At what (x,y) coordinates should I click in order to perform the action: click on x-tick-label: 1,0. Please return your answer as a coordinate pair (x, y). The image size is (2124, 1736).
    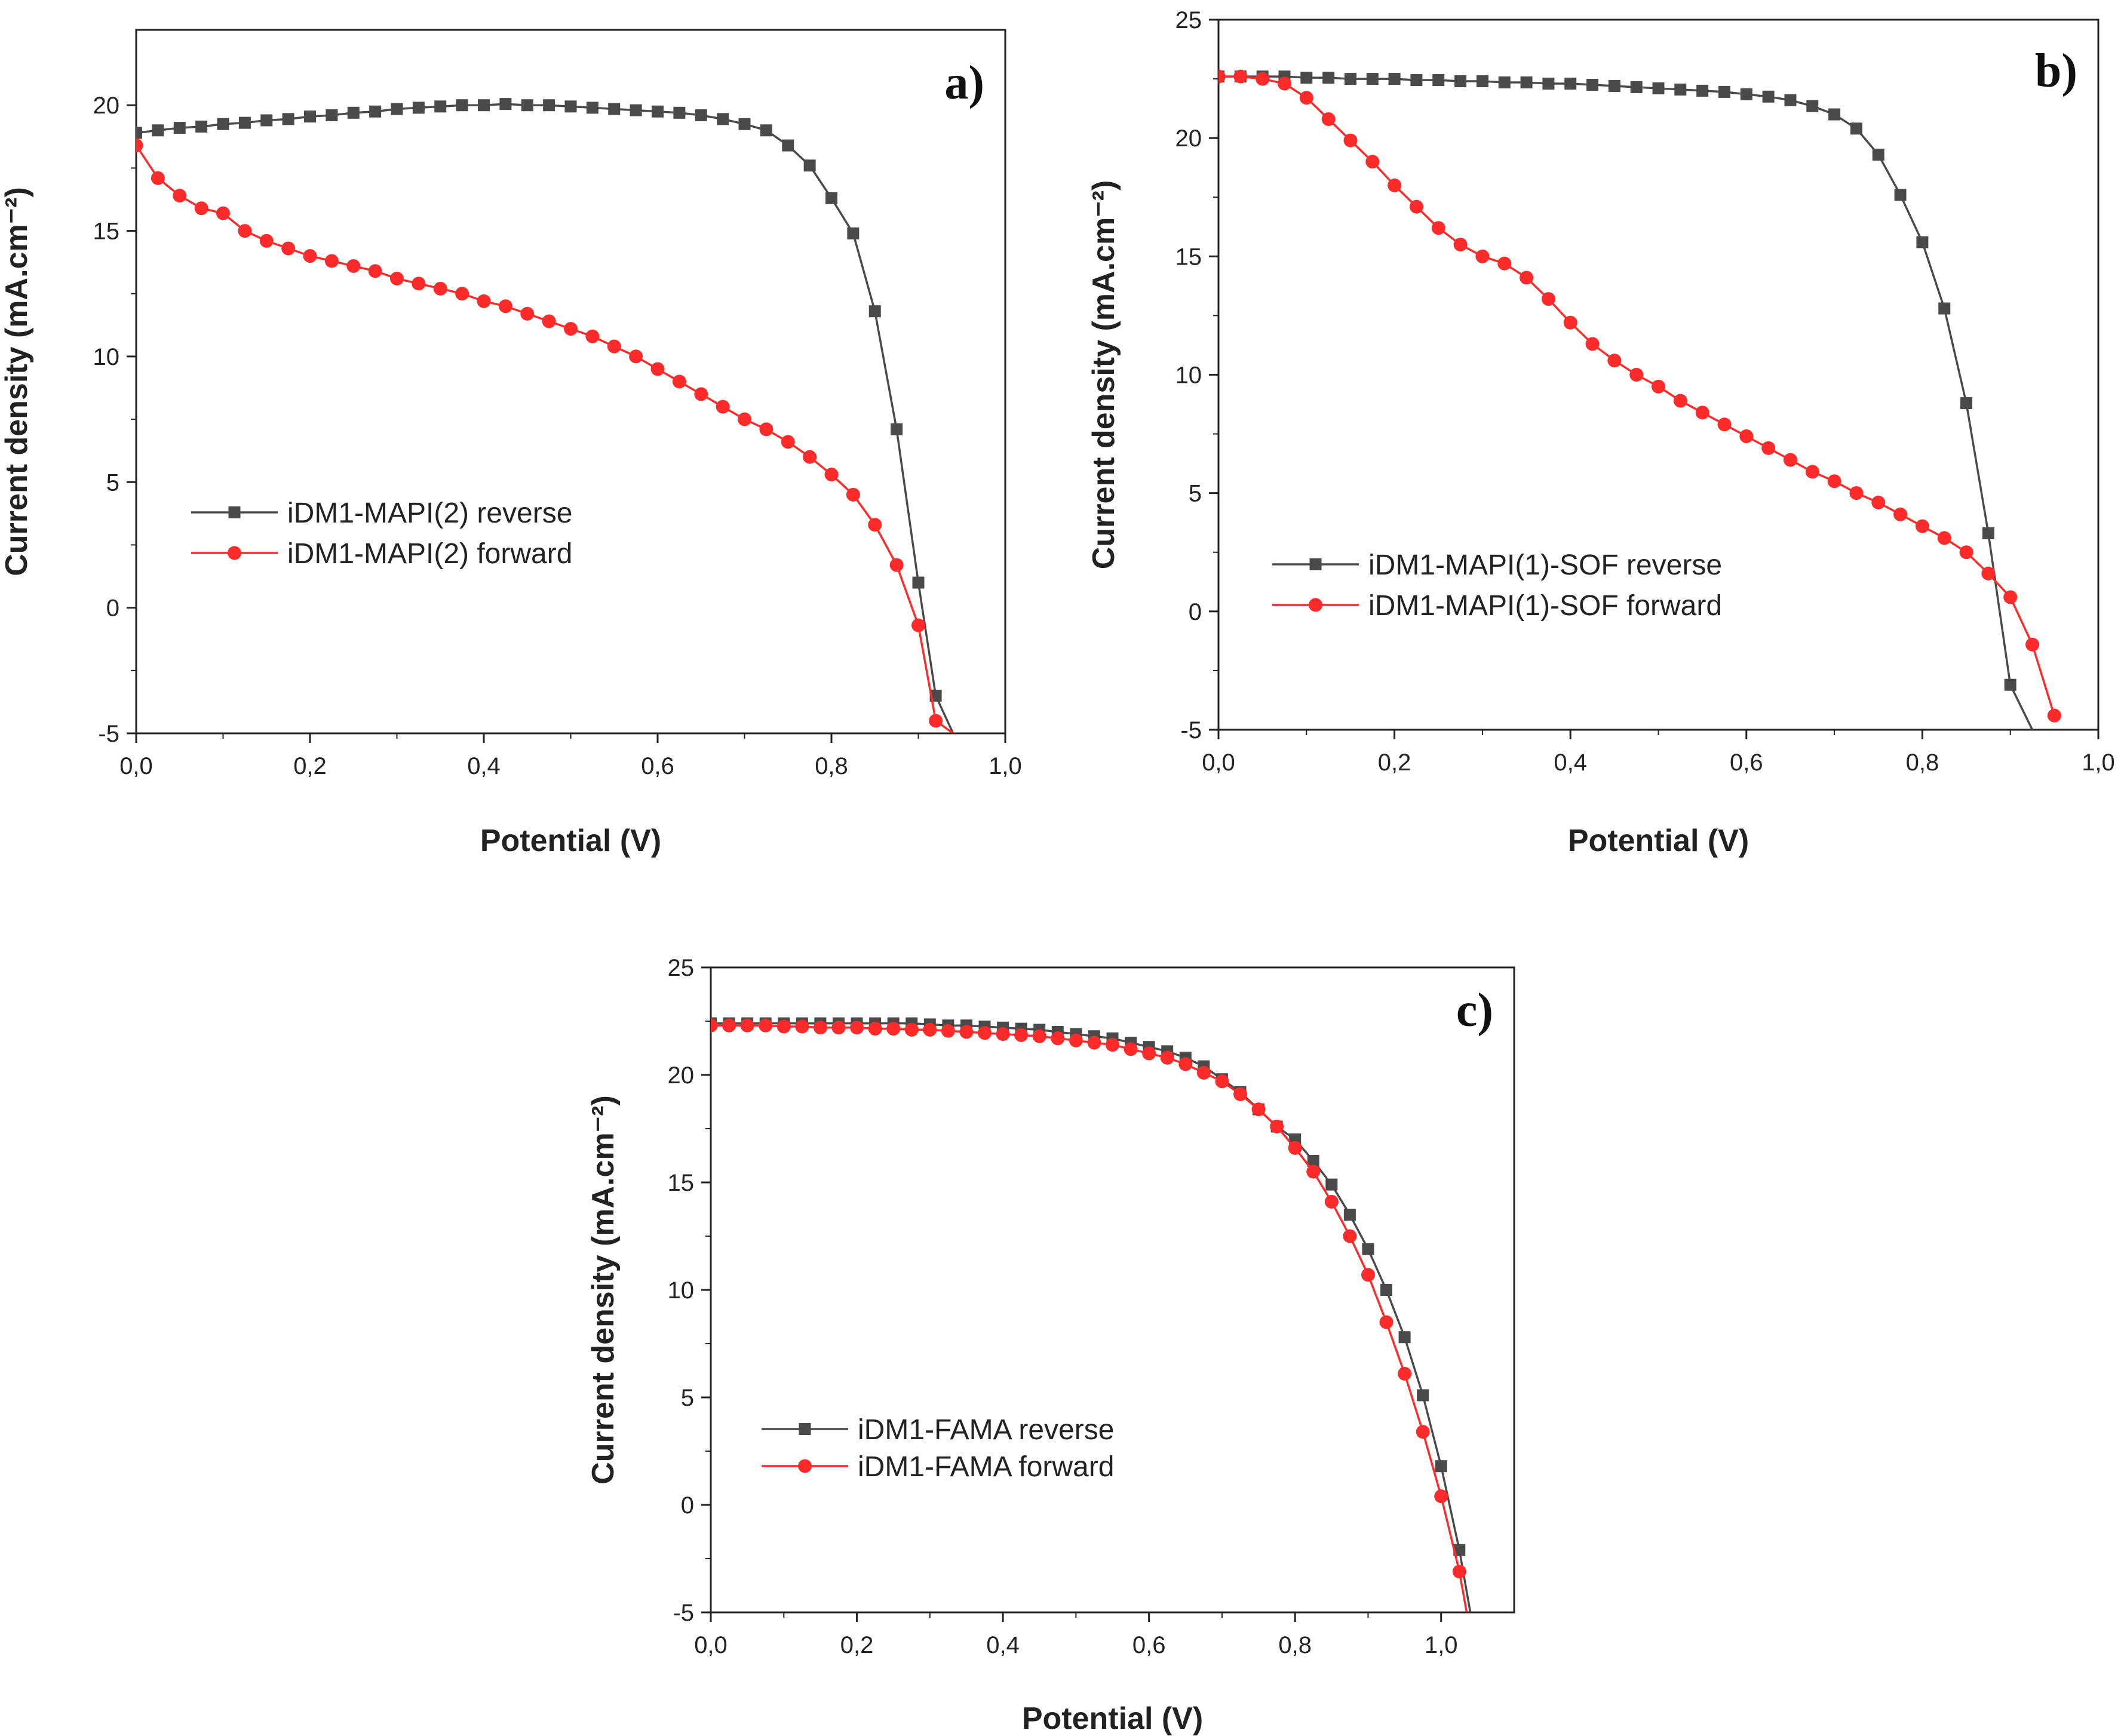
    Looking at the image, I should click on (2098, 762).